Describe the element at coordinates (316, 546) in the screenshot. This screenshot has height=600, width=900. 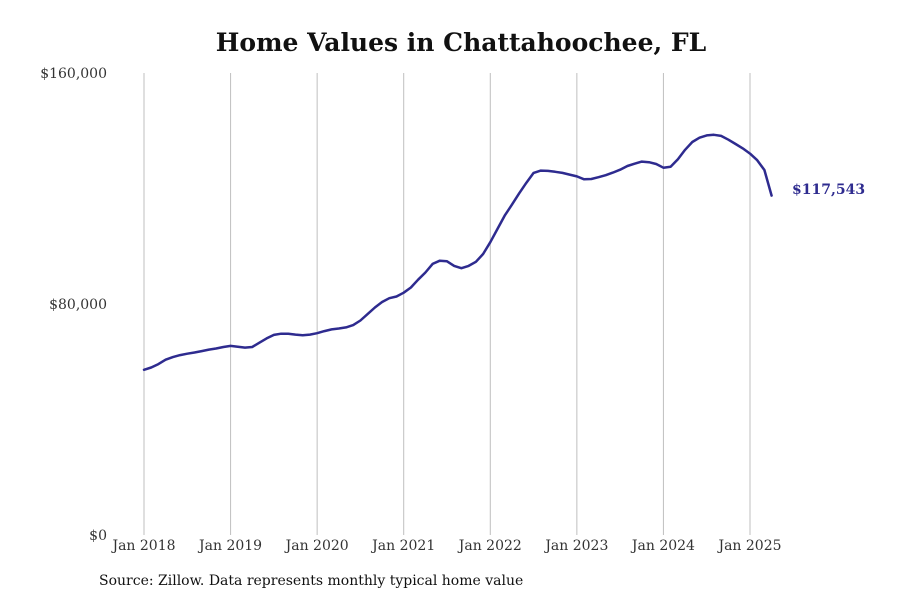
I see `x-tick-label: Jan 2020` at that location.